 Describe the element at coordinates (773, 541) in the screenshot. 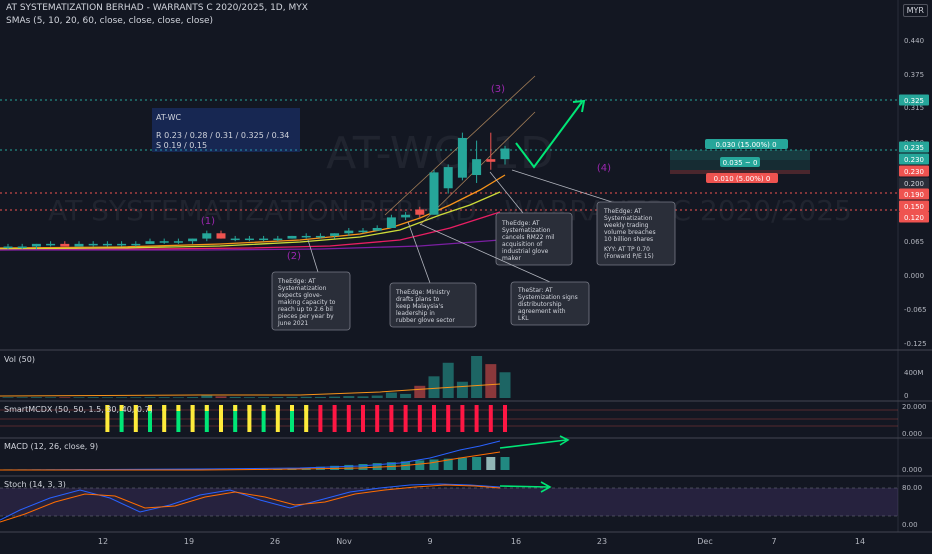

I see `time-tick-label: 7` at that location.